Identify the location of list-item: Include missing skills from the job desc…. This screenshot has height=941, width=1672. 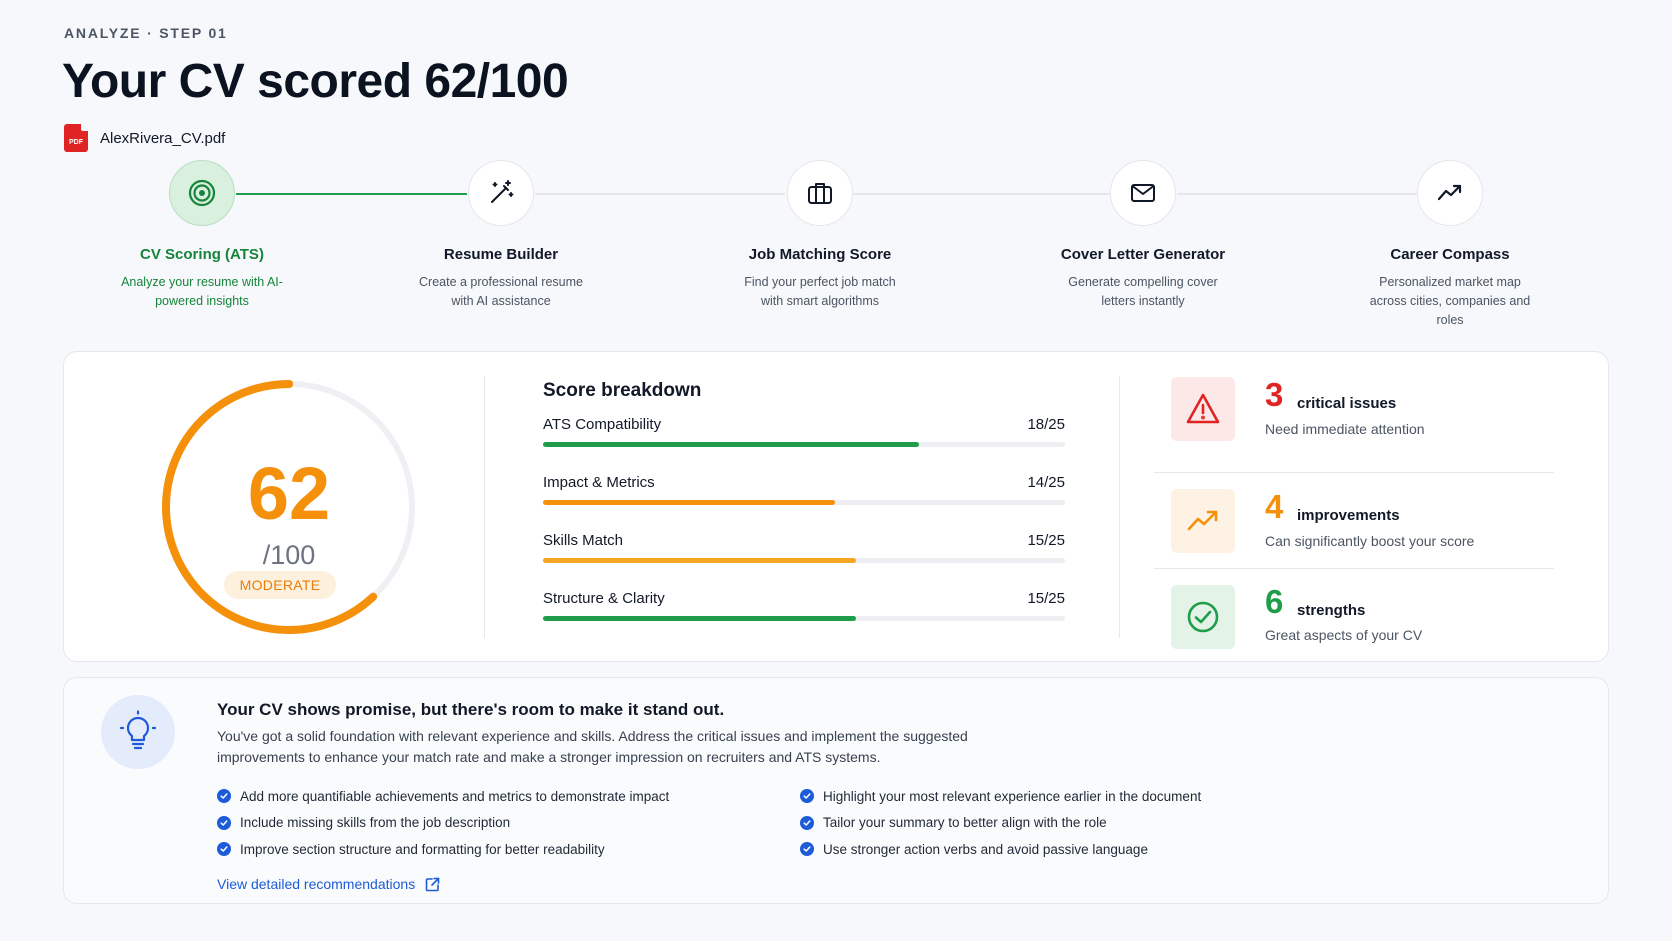
(443, 823).